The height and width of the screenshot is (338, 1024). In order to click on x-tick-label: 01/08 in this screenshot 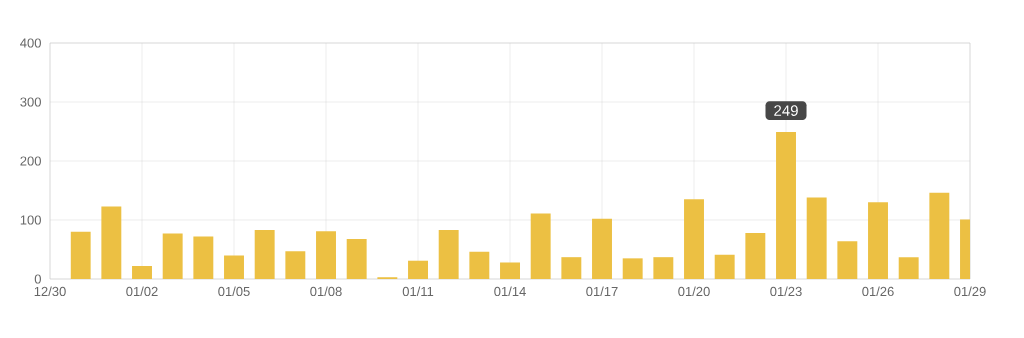, I will do `click(326, 291)`.